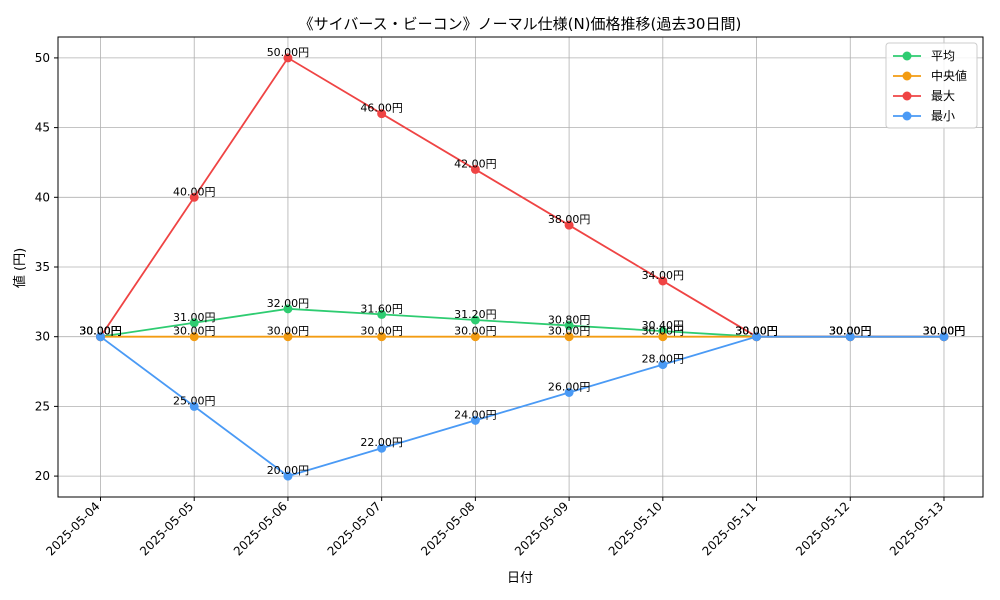 Image resolution: width=1000 pixels, height=600 pixels. What do you see at coordinates (916, 528) in the screenshot?
I see `x-tick-label: 2025-05-13` at bounding box center [916, 528].